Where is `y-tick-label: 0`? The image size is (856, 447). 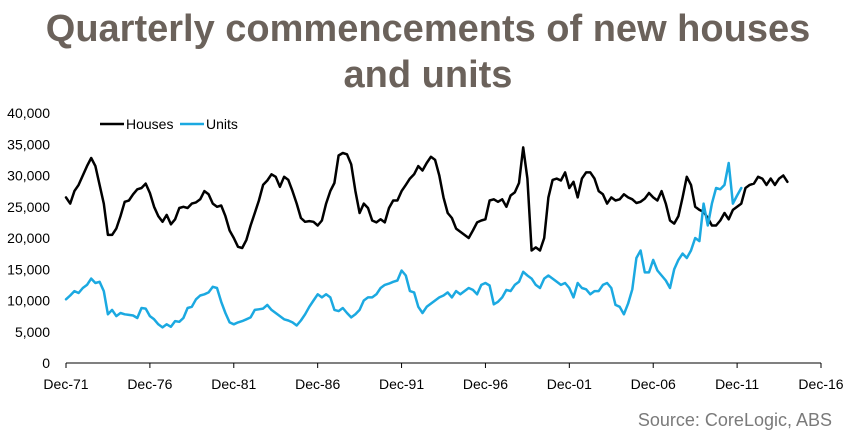 y-tick-label: 0 is located at coordinates (46, 363).